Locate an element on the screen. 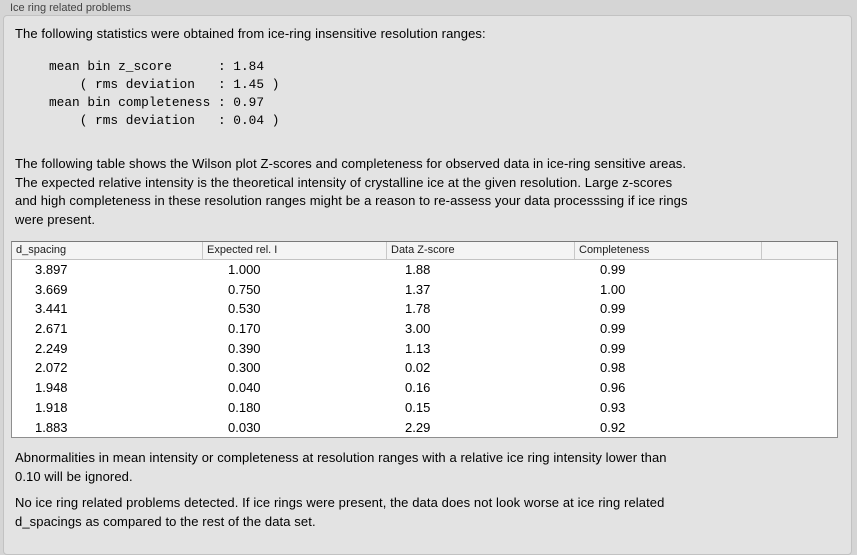 The height and width of the screenshot is (555, 857). table-cell: 3.00 is located at coordinates (418, 329).